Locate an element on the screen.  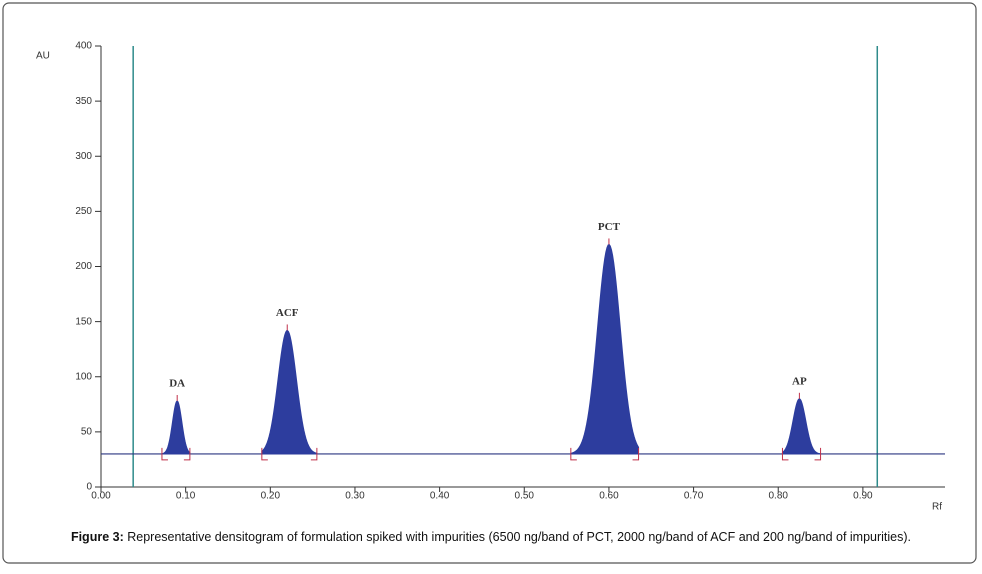
x-tick-label: 0.30 is located at coordinates (355, 496).